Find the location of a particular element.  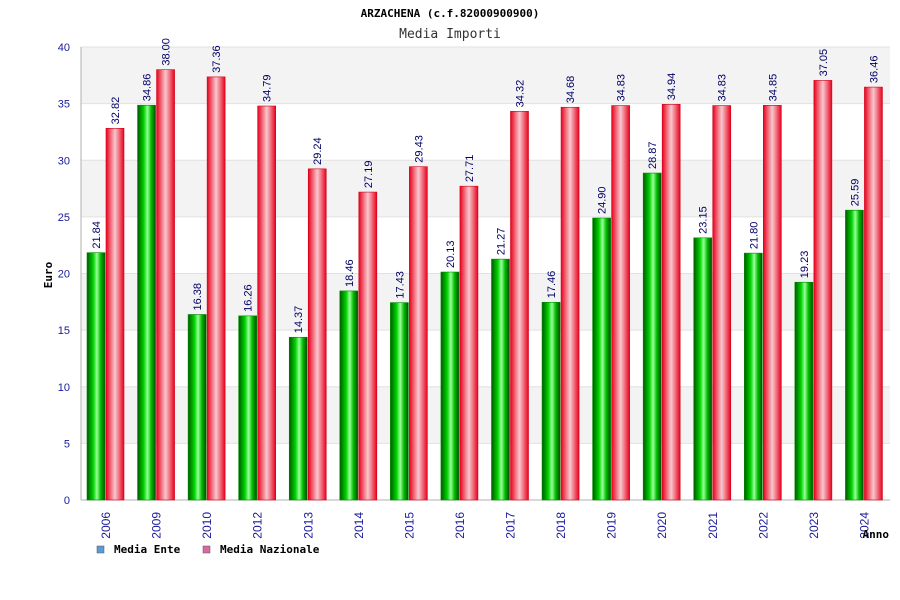

bar-media-nazionale-2016 is located at coordinates (469, 343).